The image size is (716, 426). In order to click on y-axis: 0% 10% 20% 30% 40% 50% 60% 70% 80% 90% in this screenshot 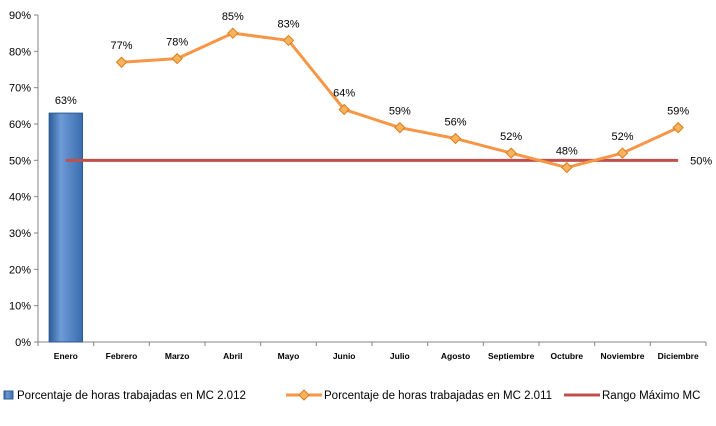, I will do `click(24, 179)`.